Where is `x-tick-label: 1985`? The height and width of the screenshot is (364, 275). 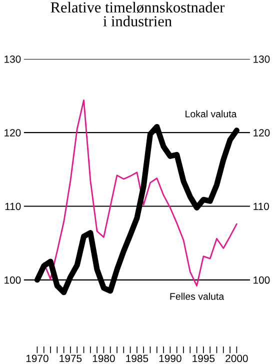 x-tick-label: 1985 is located at coordinates (137, 358).